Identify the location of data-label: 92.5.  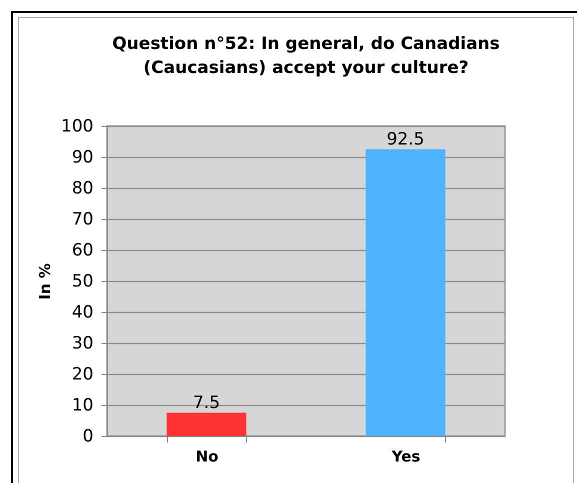
(405, 139).